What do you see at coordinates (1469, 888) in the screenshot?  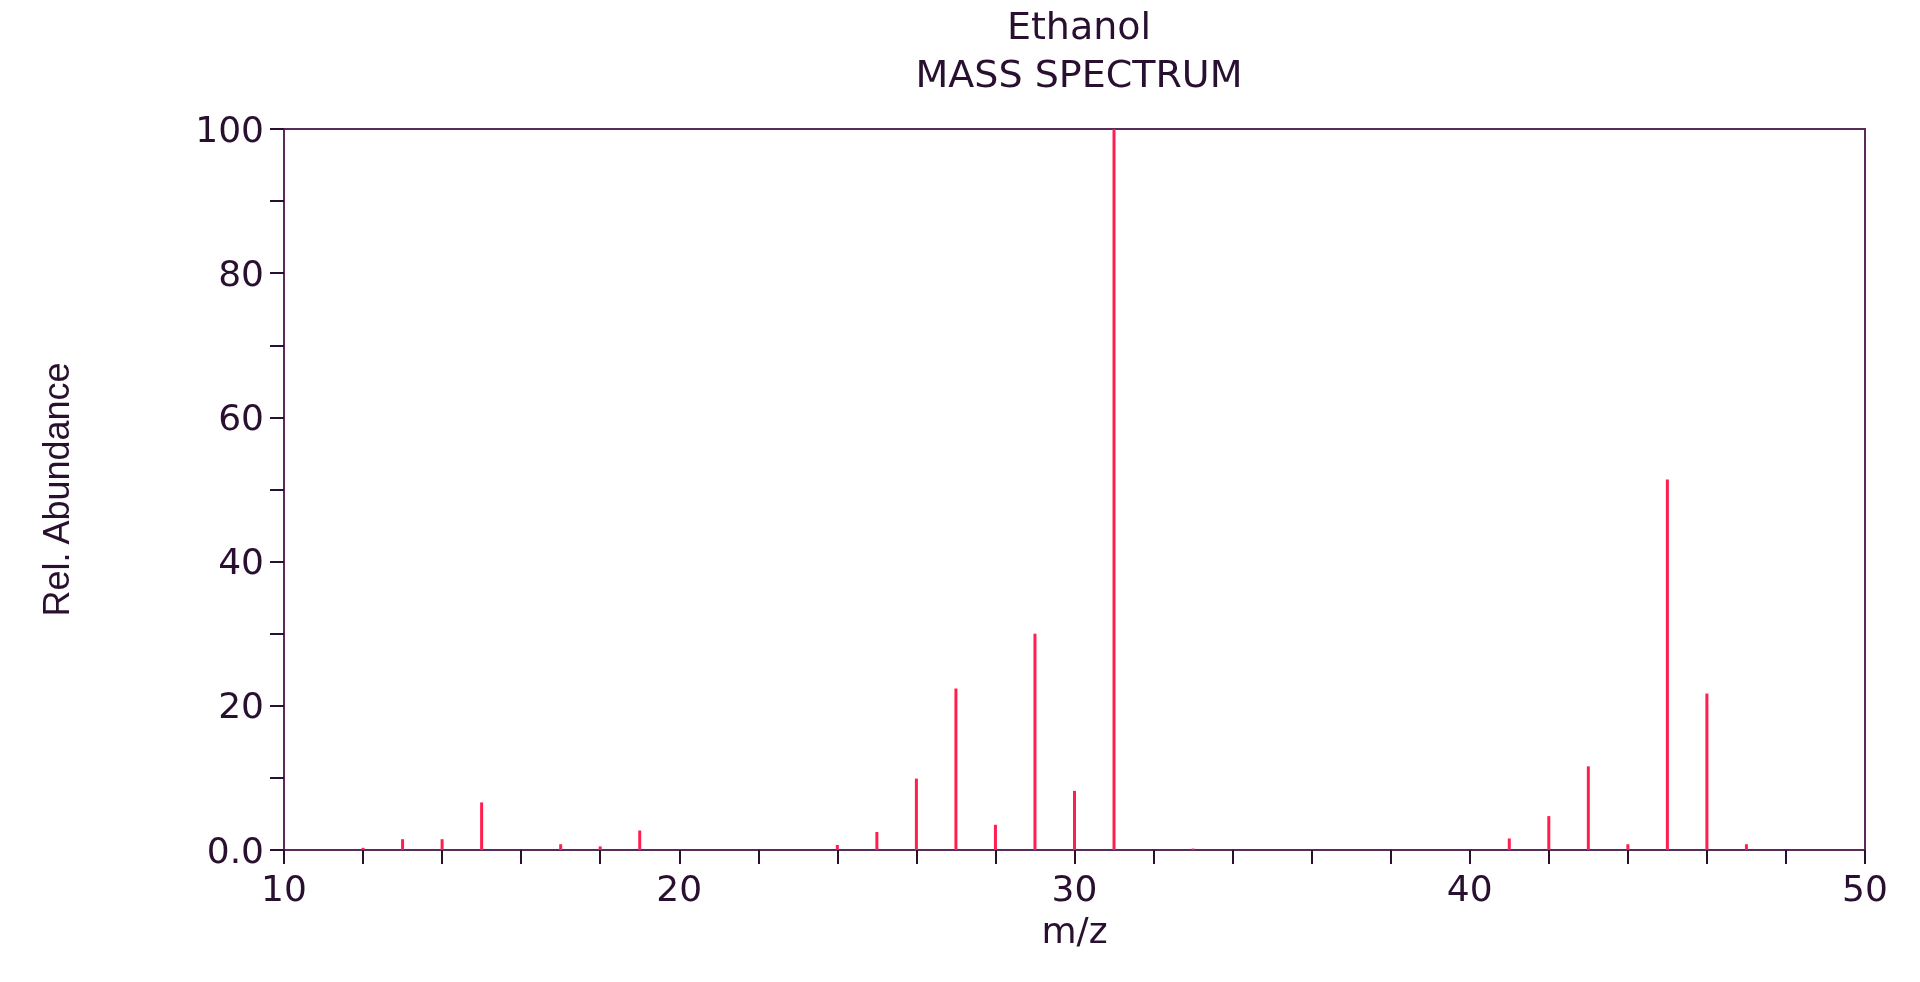 I see `x-tick-label: 40` at bounding box center [1469, 888].